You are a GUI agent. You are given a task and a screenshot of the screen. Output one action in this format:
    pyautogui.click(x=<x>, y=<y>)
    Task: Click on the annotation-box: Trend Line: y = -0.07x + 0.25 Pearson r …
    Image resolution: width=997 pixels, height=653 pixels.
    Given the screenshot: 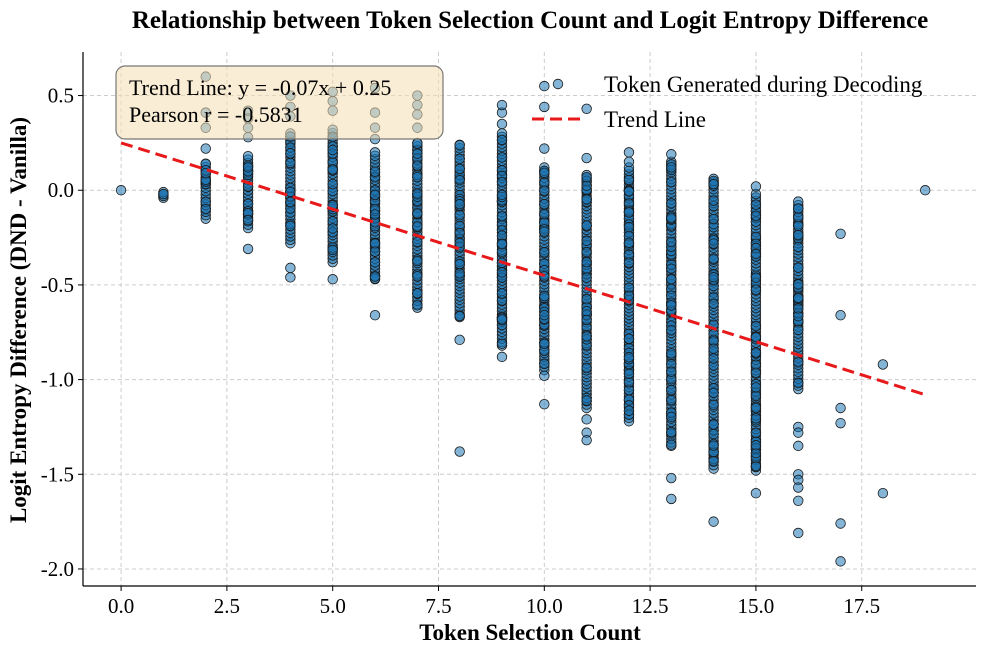 What is the action you would take?
    pyautogui.click(x=279, y=102)
    